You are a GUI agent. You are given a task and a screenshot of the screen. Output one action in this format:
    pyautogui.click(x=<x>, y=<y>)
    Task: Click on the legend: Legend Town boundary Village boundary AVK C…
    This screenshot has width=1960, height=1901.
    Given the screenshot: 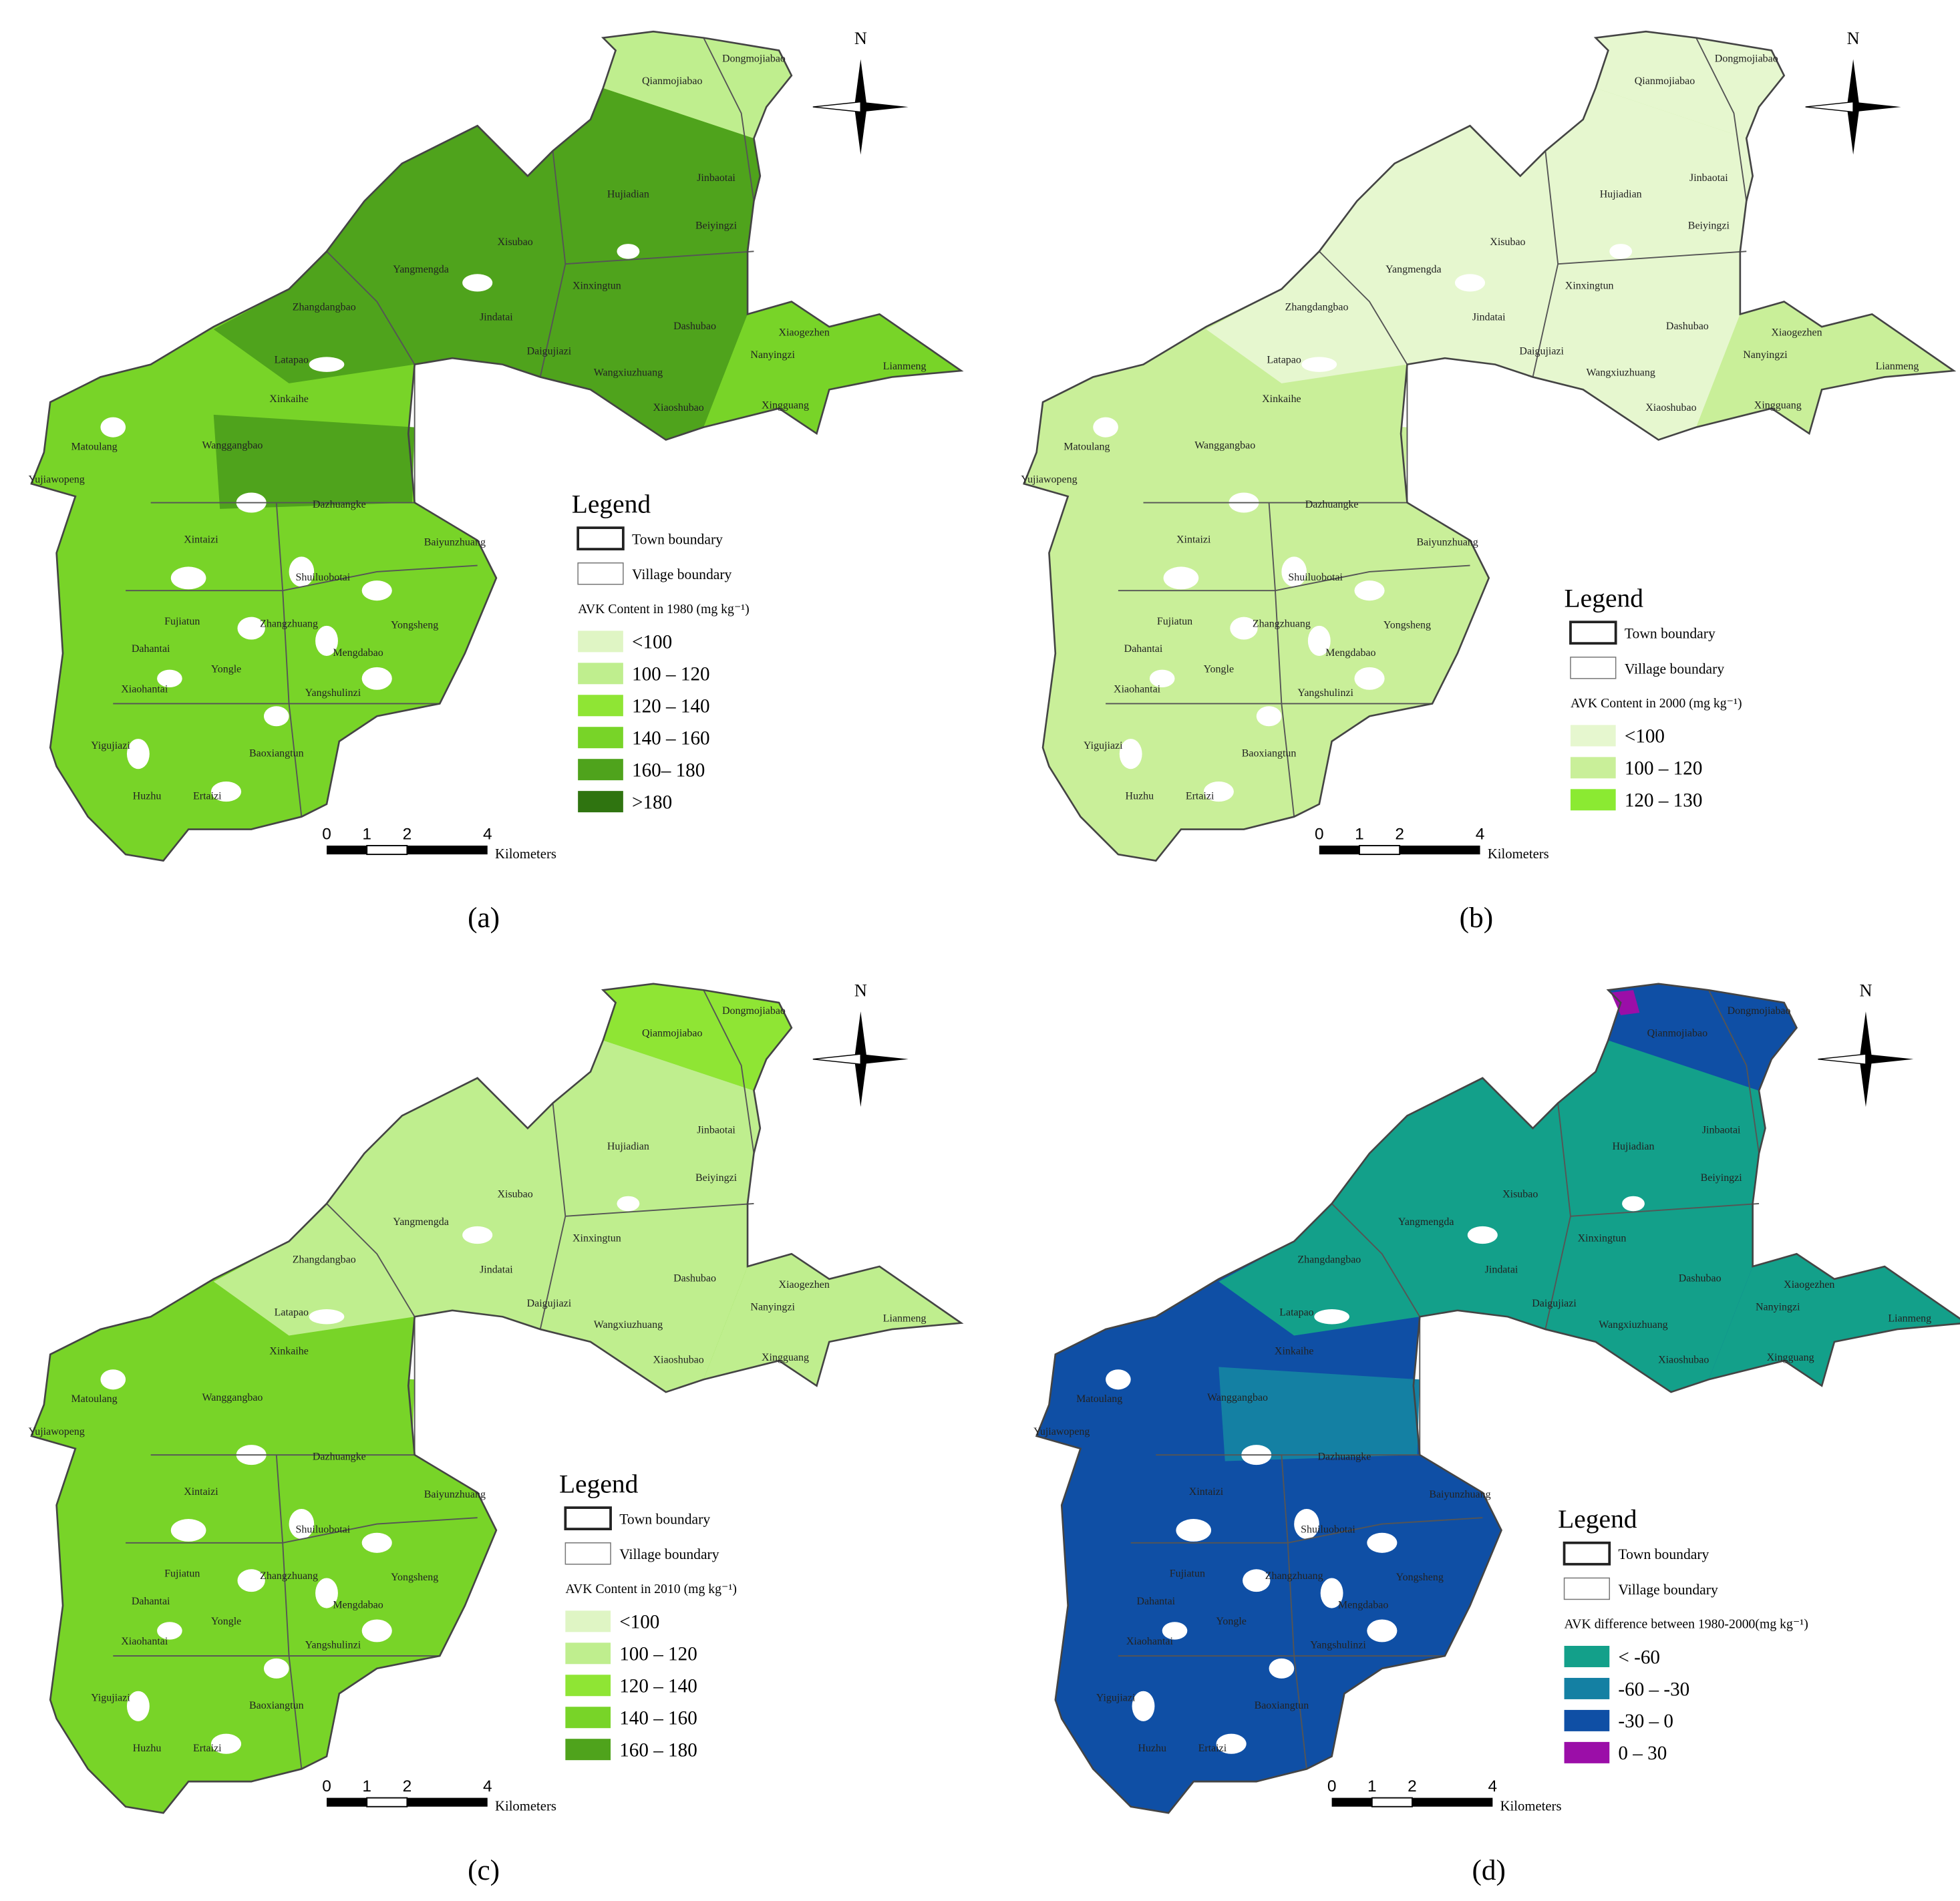 What is the action you would take?
    pyautogui.click(x=661, y=652)
    